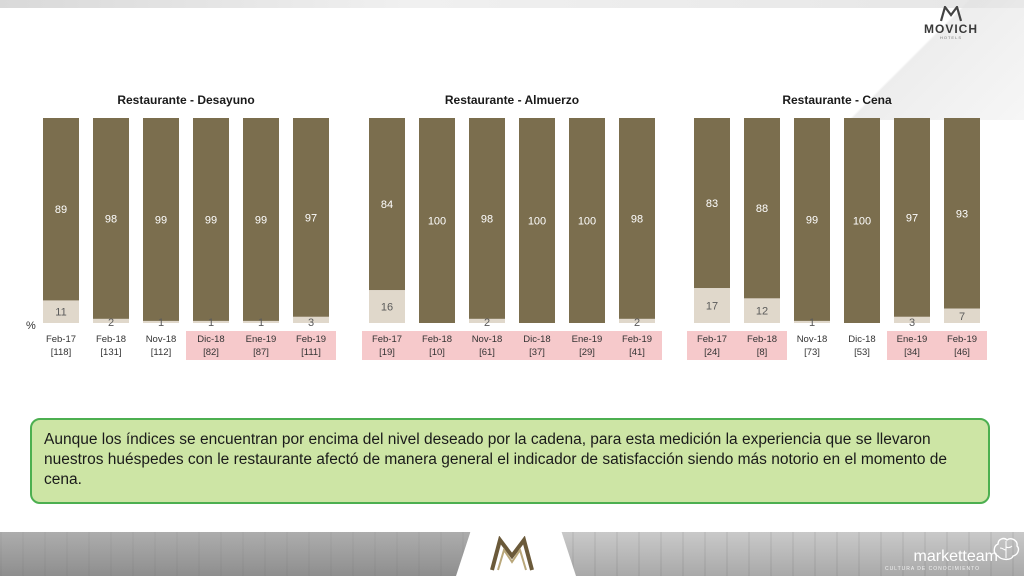 The height and width of the screenshot is (576, 1024). I want to click on bar-bottom-value: 16, so click(387, 308).